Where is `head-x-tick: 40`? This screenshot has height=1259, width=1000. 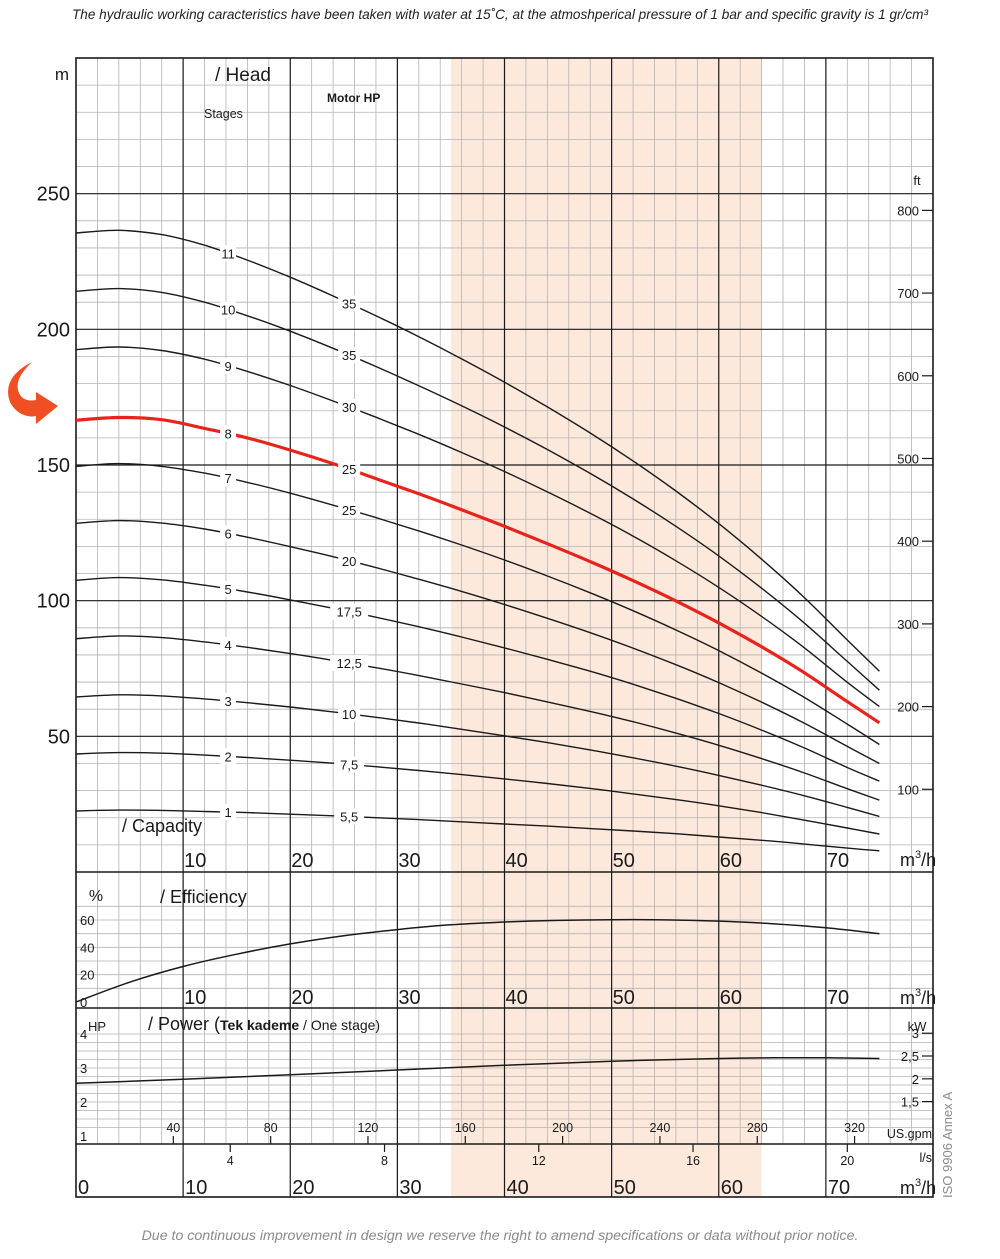 head-x-tick: 40 is located at coordinates (517, 861).